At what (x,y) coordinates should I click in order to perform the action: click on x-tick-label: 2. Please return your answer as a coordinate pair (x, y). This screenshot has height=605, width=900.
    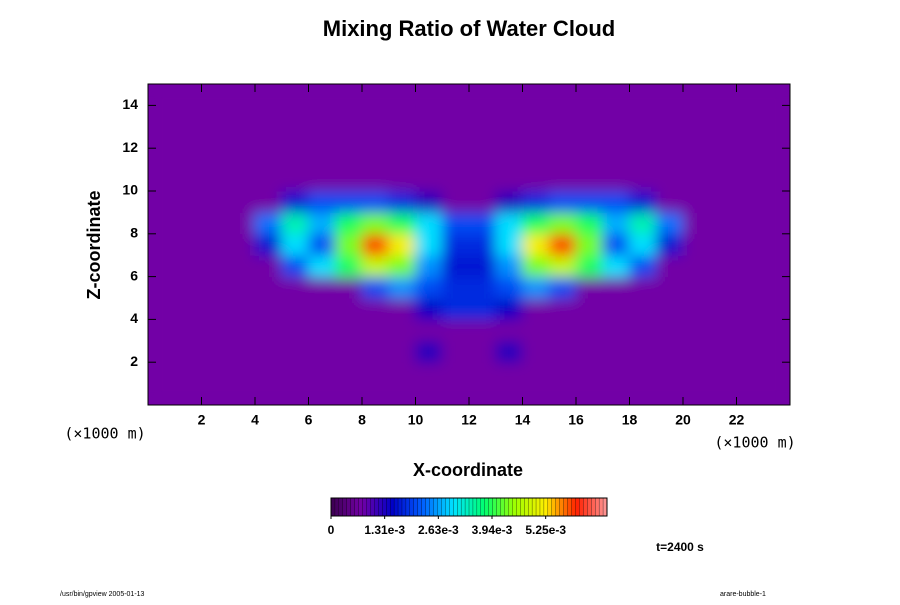
    Looking at the image, I should click on (202, 420).